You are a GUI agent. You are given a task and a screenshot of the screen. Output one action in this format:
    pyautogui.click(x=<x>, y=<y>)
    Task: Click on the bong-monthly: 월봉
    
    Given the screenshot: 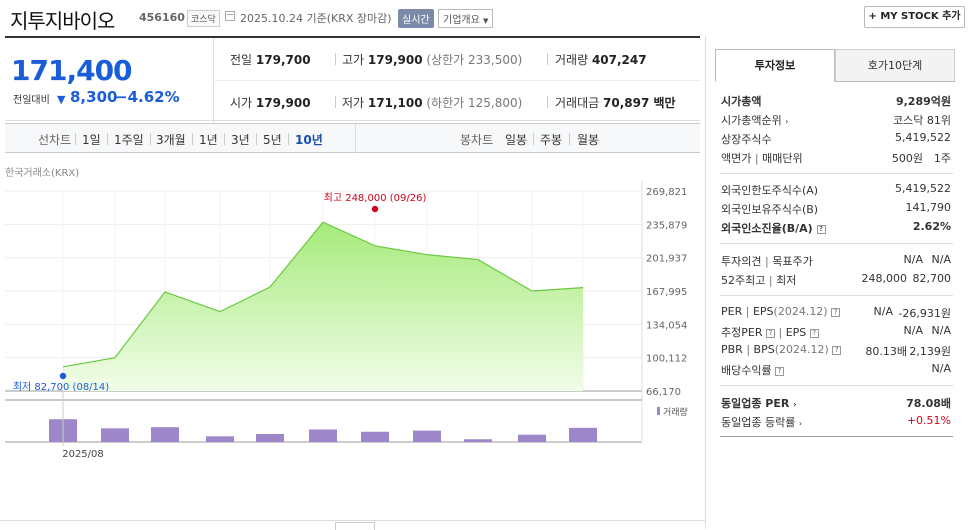 What is the action you would take?
    pyautogui.click(x=588, y=140)
    